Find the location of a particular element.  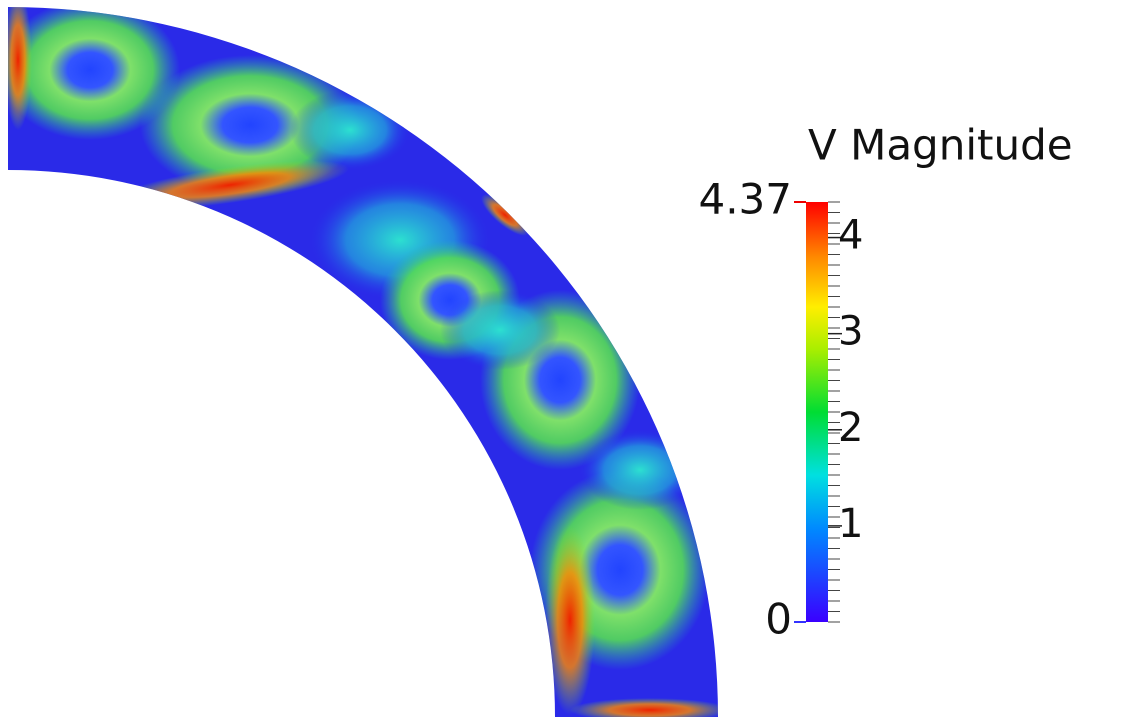

range-label: 4.37 is located at coordinates (745, 199).